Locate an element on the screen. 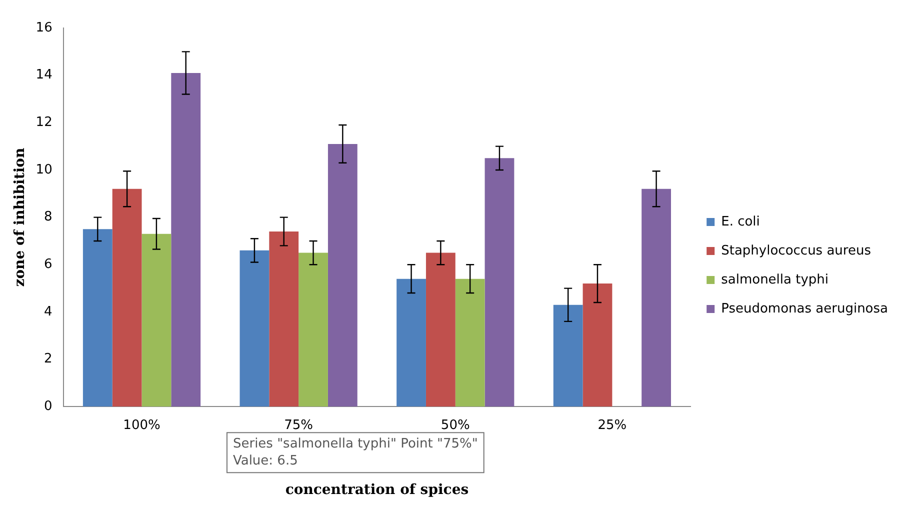  y-axis-title: zone of inhibition is located at coordinates (20, 217).